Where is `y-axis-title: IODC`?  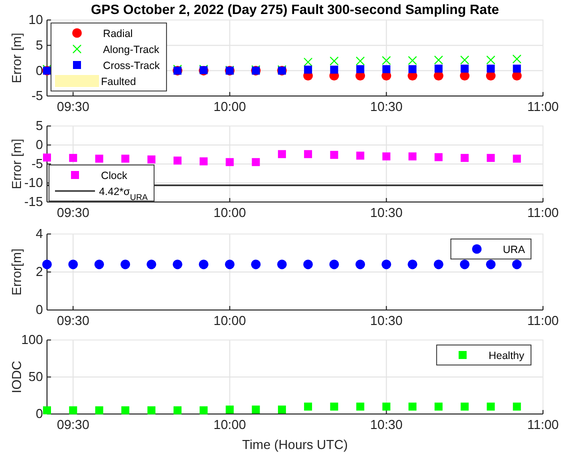 y-axis-title: IODC is located at coordinates (16, 377).